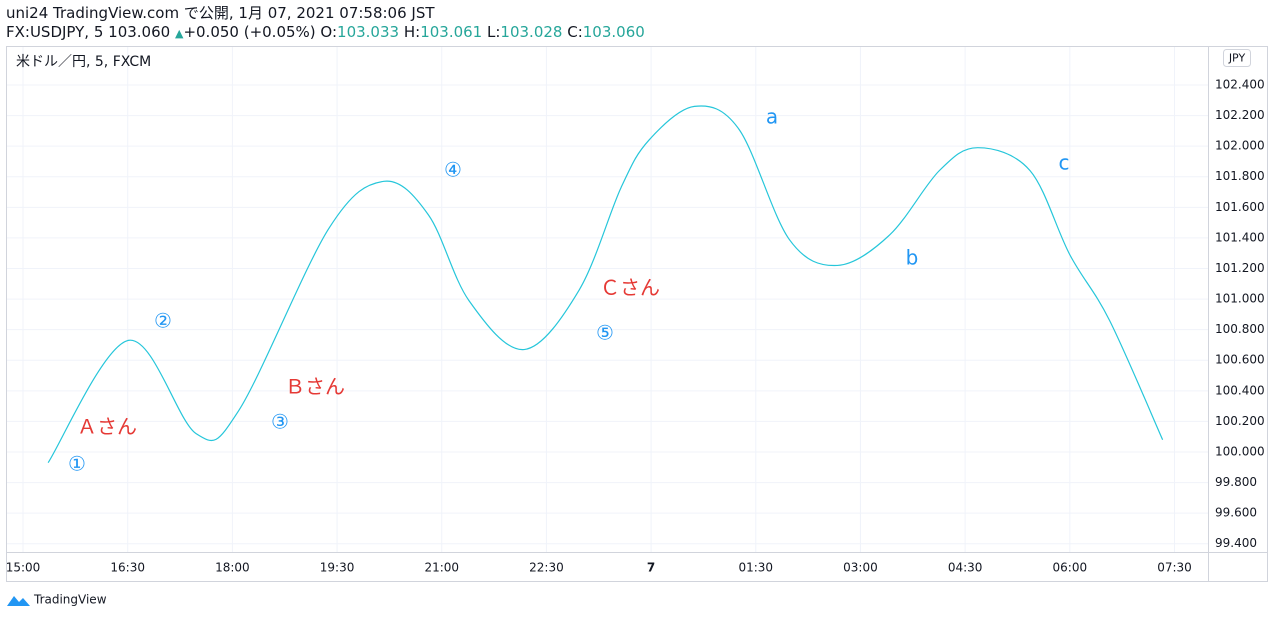 Image resolution: width=1274 pixels, height=618 pixels. What do you see at coordinates (453, 170) in the screenshot?
I see `annotation: ④` at bounding box center [453, 170].